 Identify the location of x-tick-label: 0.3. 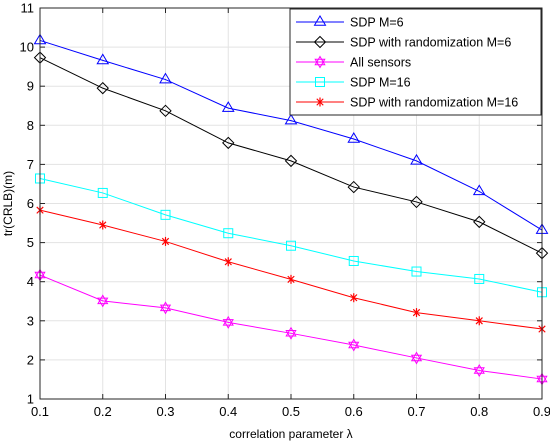
(165, 411).